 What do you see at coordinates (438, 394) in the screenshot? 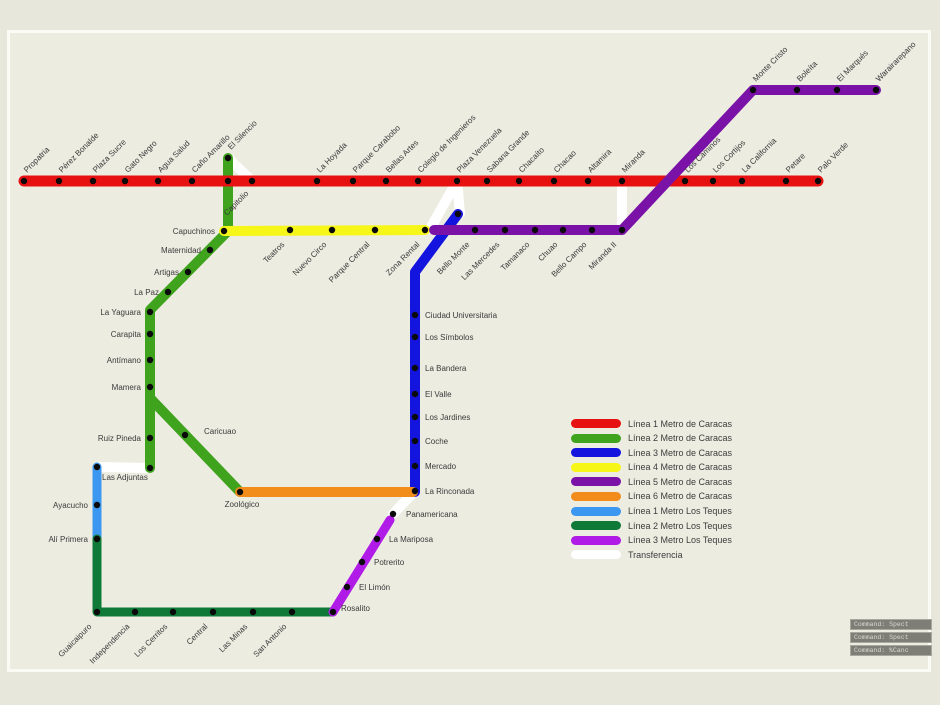
I see `station-label: El Valle` at bounding box center [438, 394].